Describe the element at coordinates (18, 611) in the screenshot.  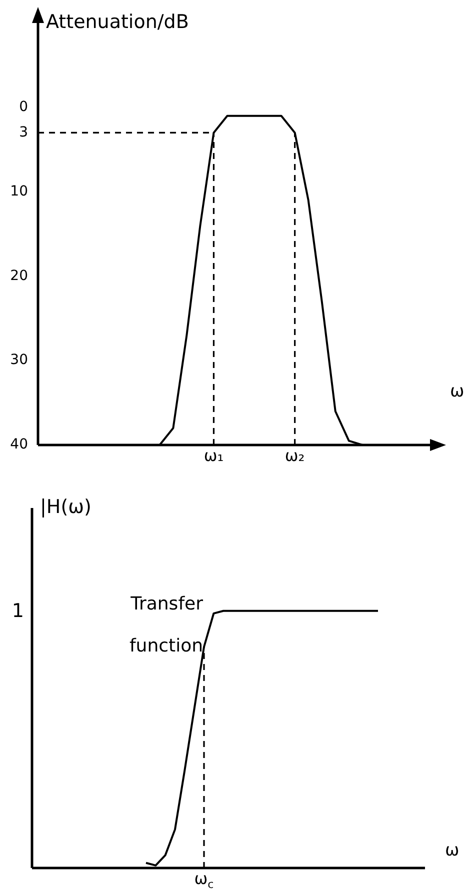
I see `text: 1` at that location.